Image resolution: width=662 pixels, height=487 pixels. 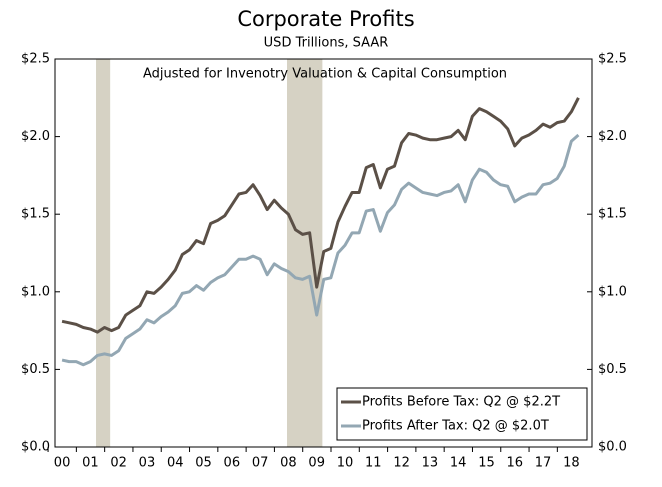 I want to click on x-tick-label: 03, so click(x=147, y=463).